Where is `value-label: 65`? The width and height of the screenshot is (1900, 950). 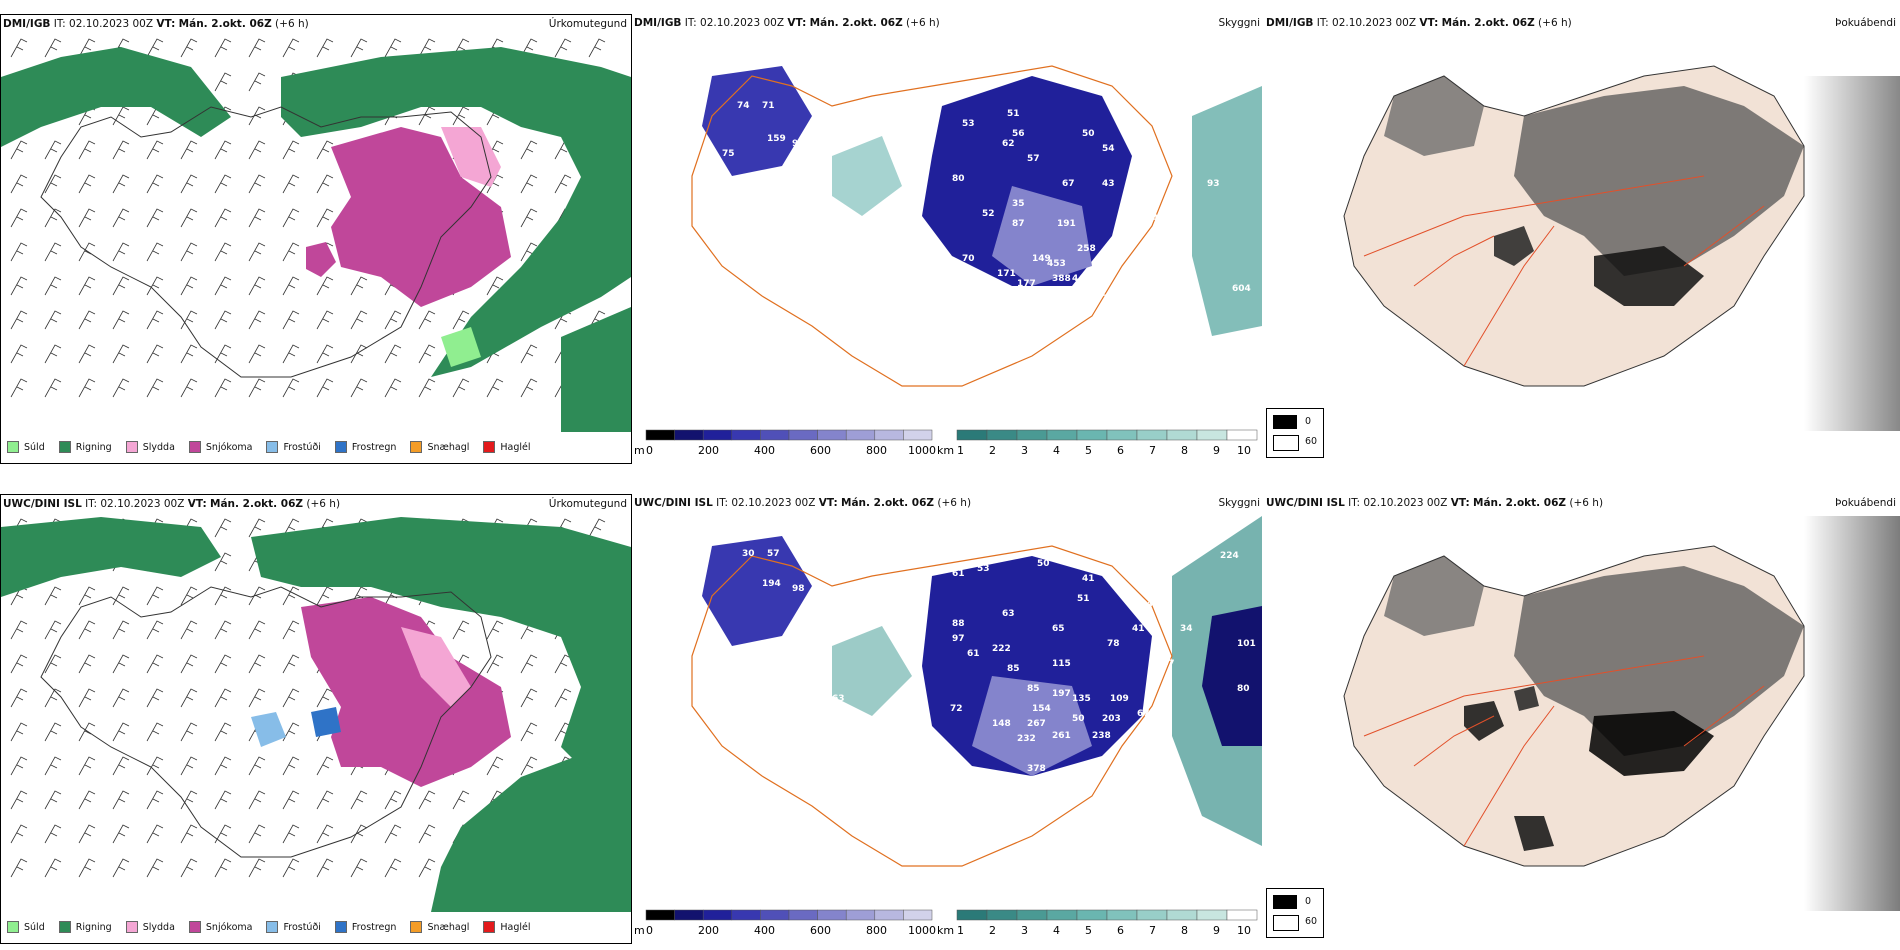 value-label: 65 is located at coordinates (1058, 629).